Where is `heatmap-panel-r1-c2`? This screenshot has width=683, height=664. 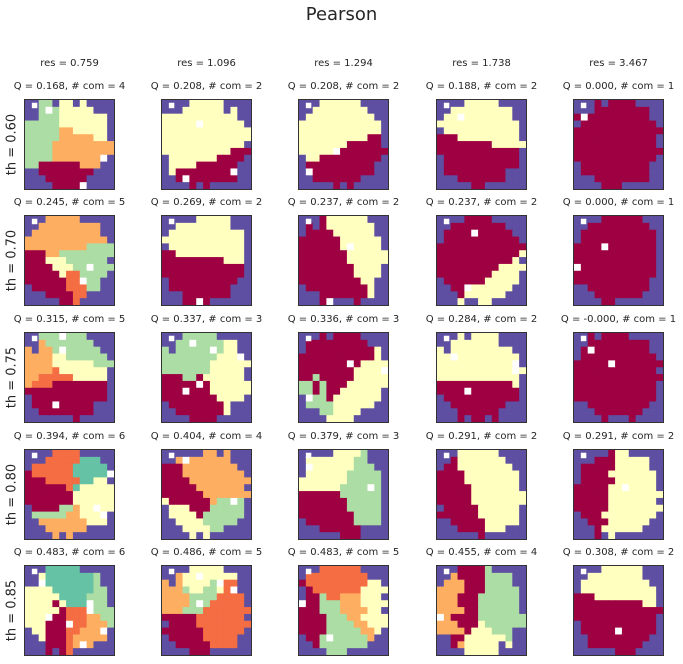 heatmap-panel-r1-c2 is located at coordinates (206, 144).